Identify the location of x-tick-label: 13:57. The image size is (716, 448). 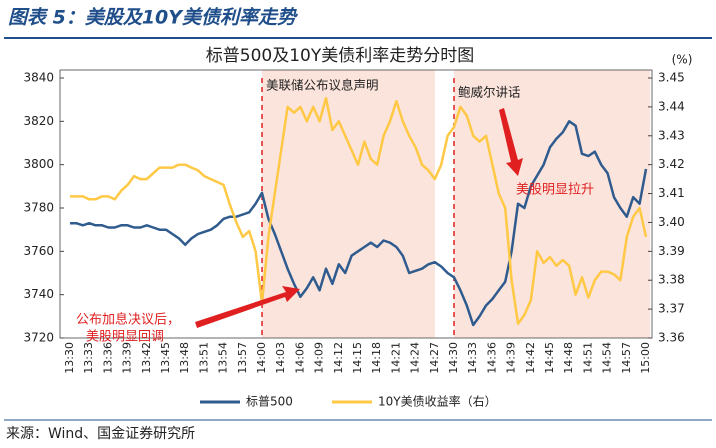
(242, 358).